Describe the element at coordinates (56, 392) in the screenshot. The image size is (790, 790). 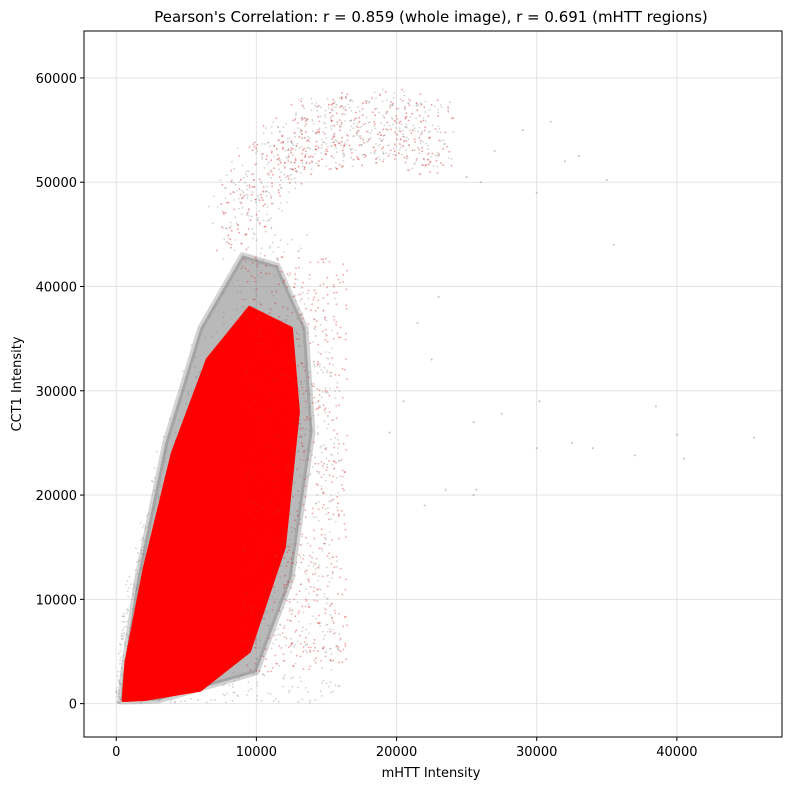
I see `y-tick-label: 30000` at that location.